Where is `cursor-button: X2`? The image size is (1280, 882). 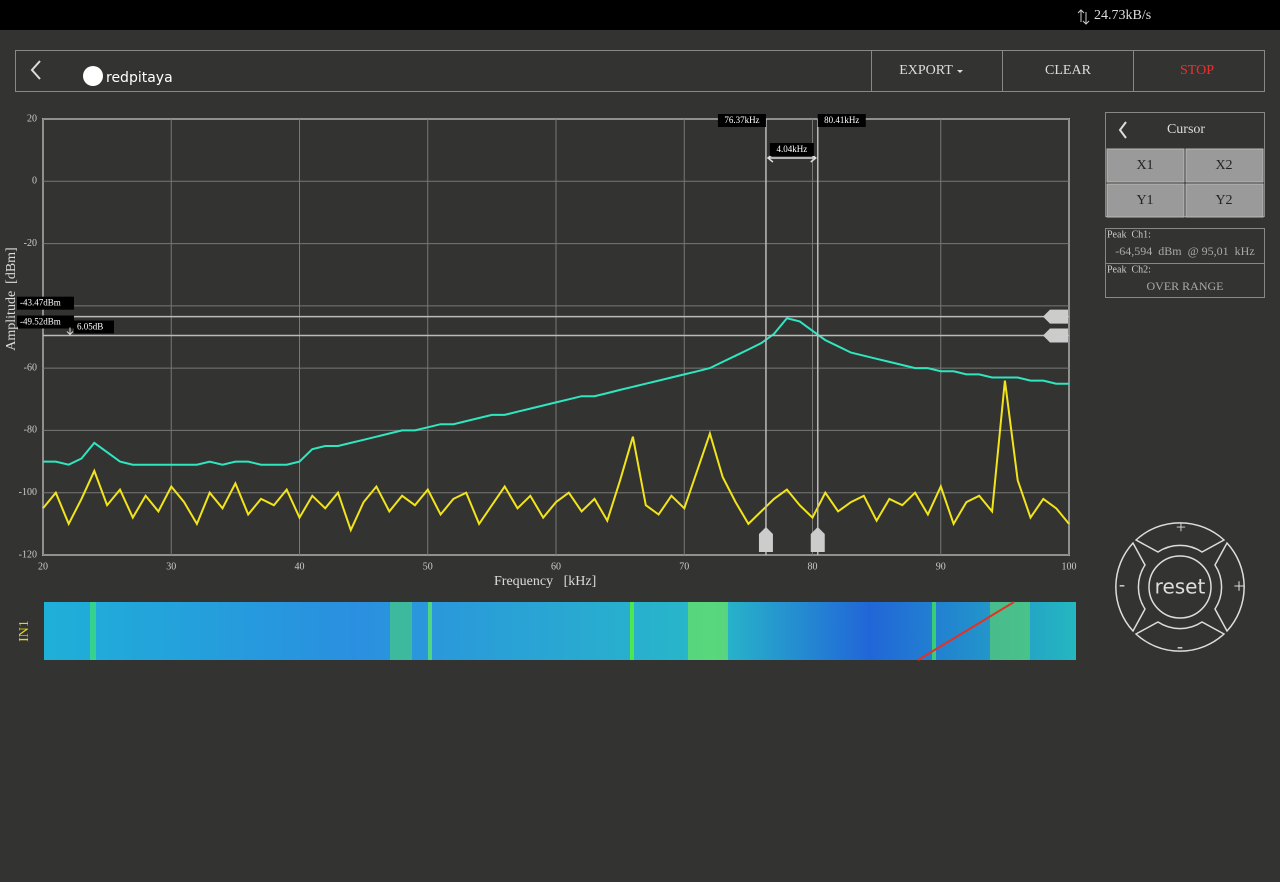
cursor-button: X2 is located at coordinates (1224, 165).